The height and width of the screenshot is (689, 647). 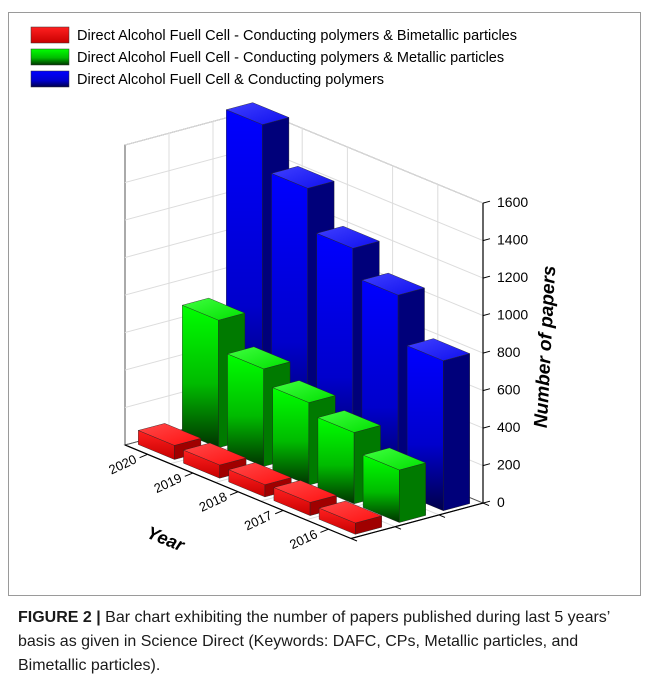 What do you see at coordinates (394, 485) in the screenshot?
I see `bar-c00ee00-2016` at bounding box center [394, 485].